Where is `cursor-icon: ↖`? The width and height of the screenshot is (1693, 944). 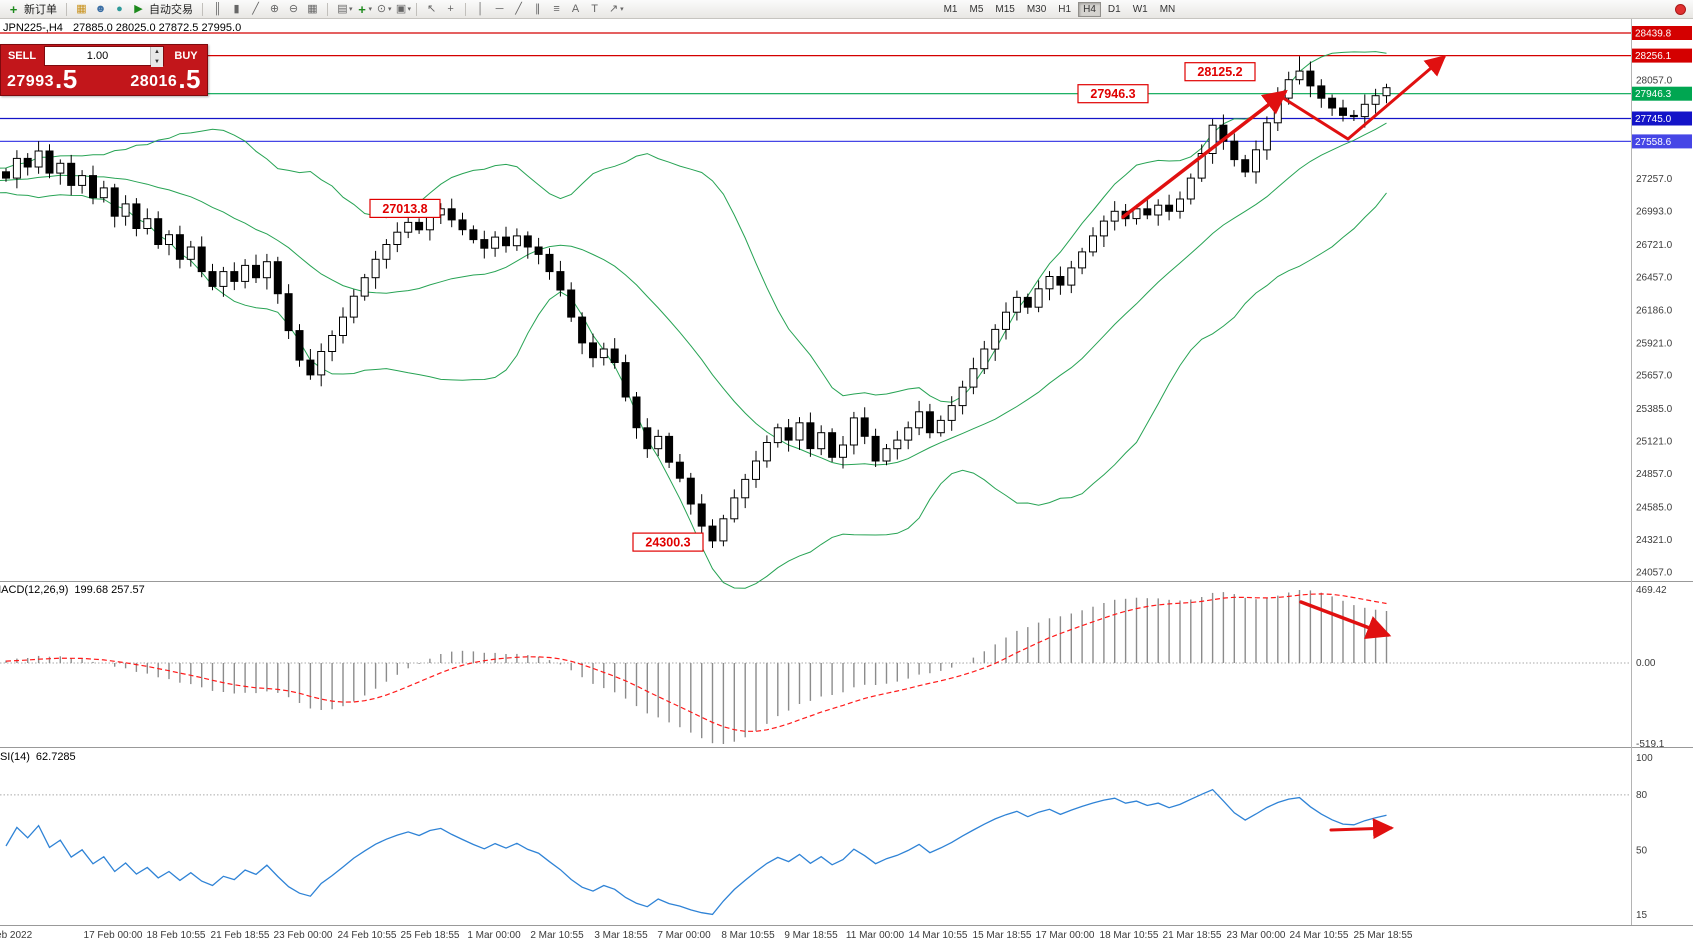
cursor-icon: ↖ is located at coordinates (431, 8).